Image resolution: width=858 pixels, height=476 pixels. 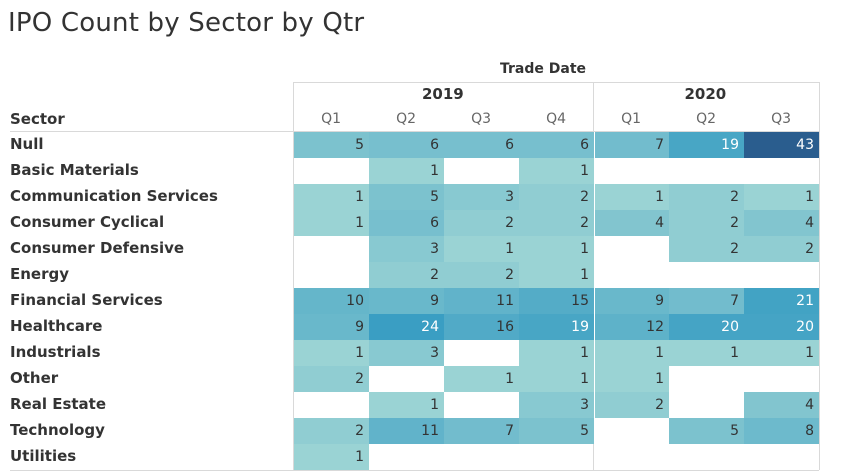 What do you see at coordinates (56, 326) in the screenshot?
I see `row-label-healthcare: Healthcare` at bounding box center [56, 326].